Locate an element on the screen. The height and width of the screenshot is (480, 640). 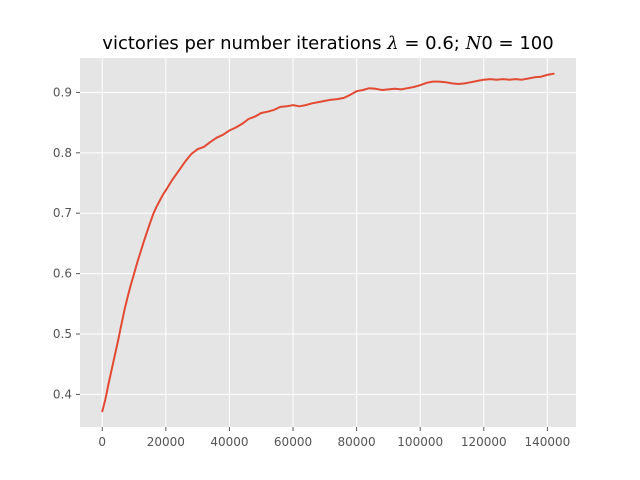
x-axis: 0 20000 40000 60000 80000 100000 120000 140000 is located at coordinates (334, 438).